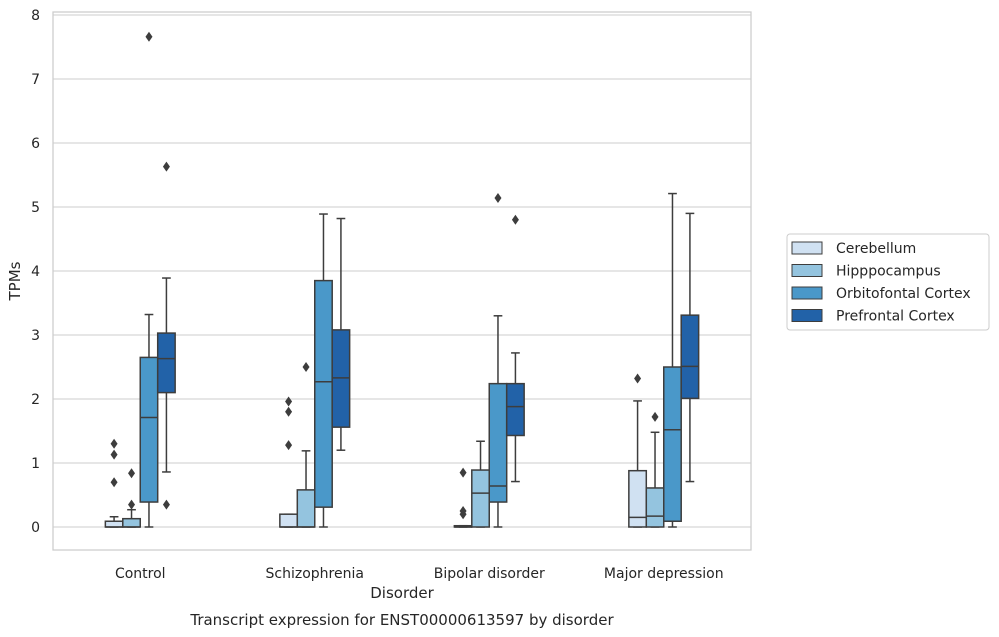 Image resolution: width=999 pixels, height=637 pixels. I want to click on x-tick-label: Control, so click(140, 574).